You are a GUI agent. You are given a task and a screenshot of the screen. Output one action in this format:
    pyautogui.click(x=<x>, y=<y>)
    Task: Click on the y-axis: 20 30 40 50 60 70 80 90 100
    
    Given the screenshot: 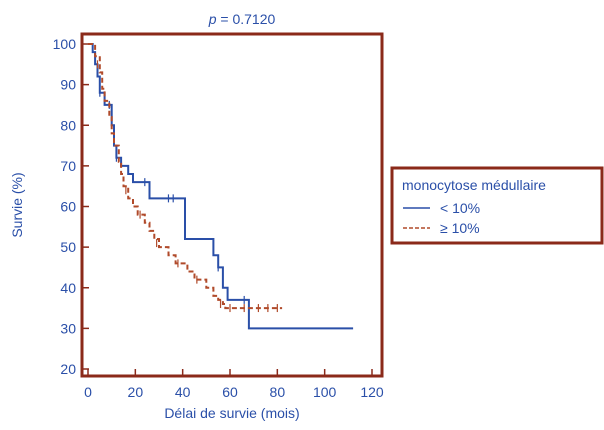 What is the action you would take?
    pyautogui.click(x=71, y=206)
    